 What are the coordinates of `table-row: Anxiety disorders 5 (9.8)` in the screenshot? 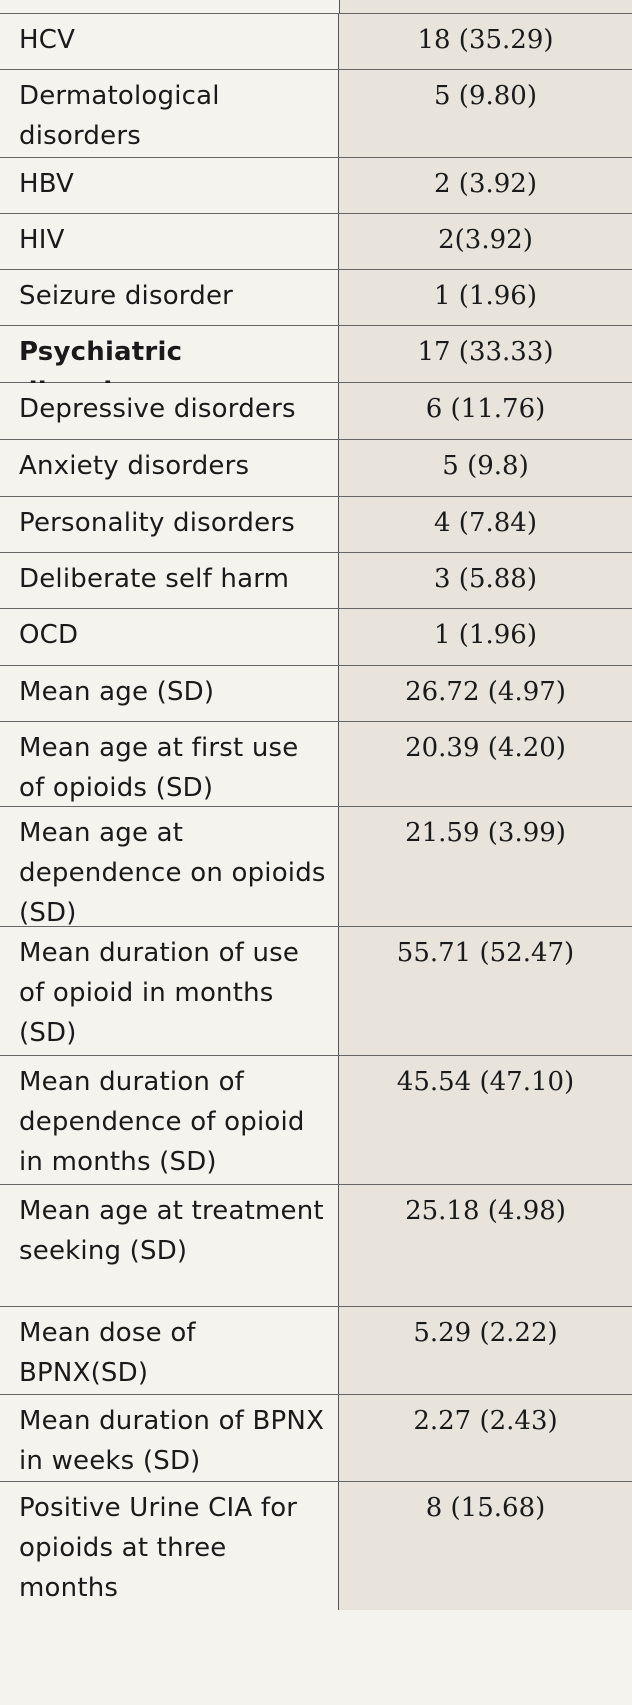 It's located at (316, 467).